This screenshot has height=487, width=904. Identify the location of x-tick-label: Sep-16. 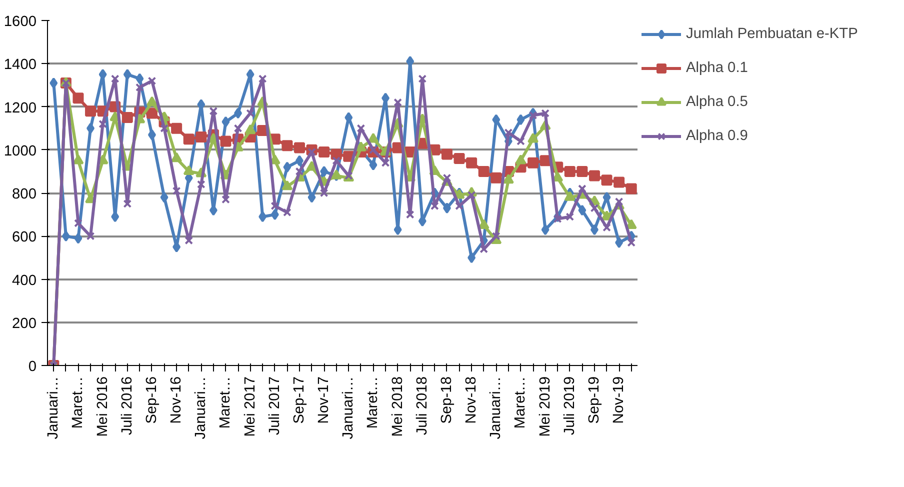
(152, 400).